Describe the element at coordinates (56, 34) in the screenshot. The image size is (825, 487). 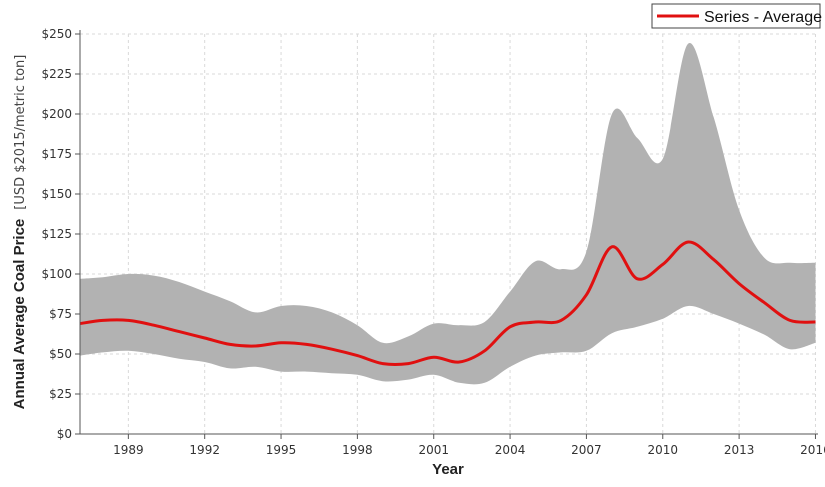
I see `y-tick-label: $250` at that location.